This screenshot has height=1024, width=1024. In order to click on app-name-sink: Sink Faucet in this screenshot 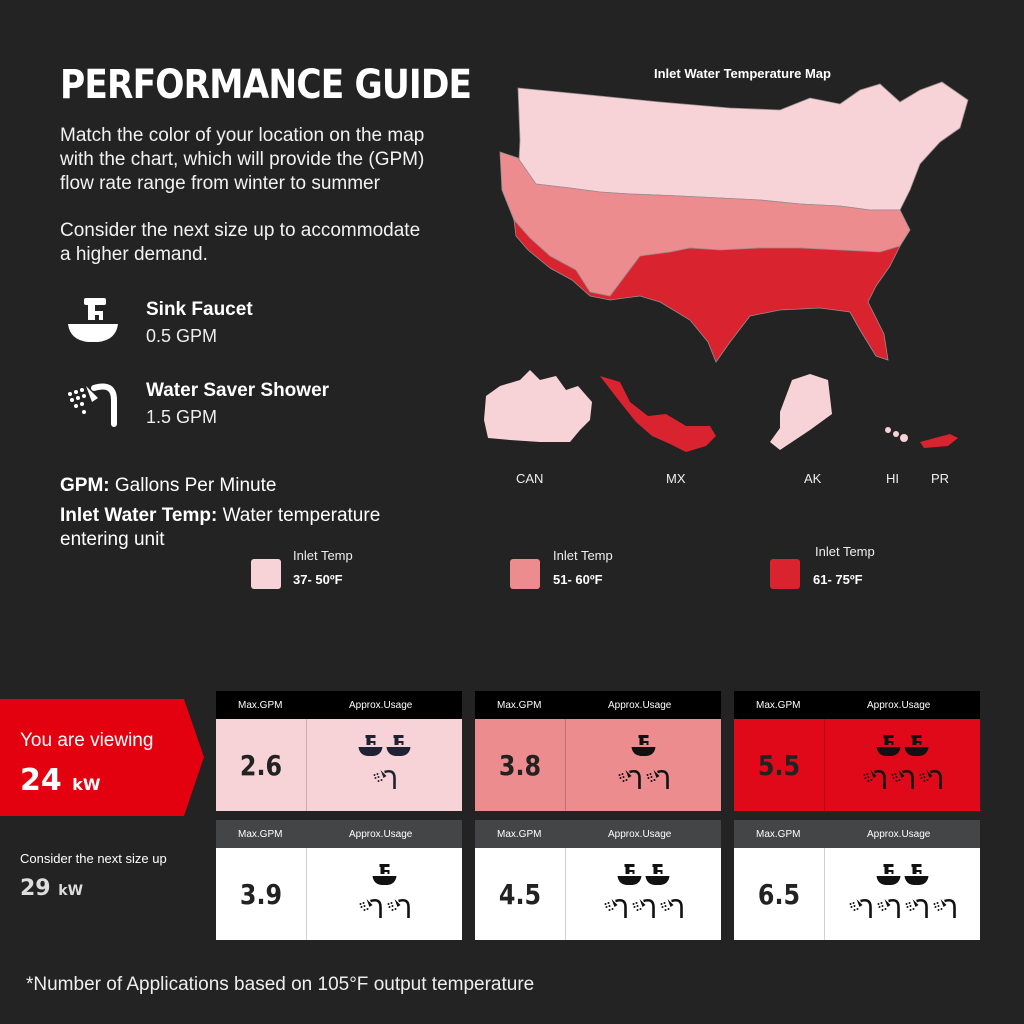, I will do `click(199, 309)`.